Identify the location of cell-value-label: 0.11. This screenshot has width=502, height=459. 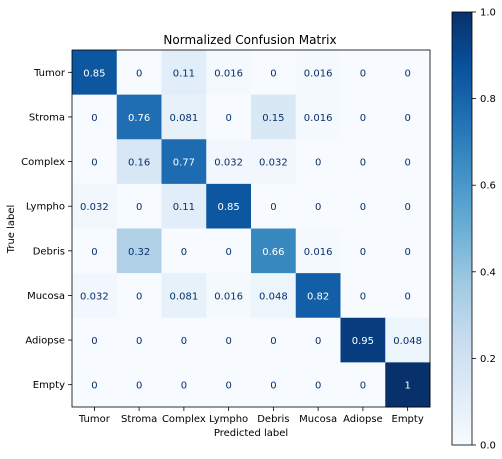
(184, 73).